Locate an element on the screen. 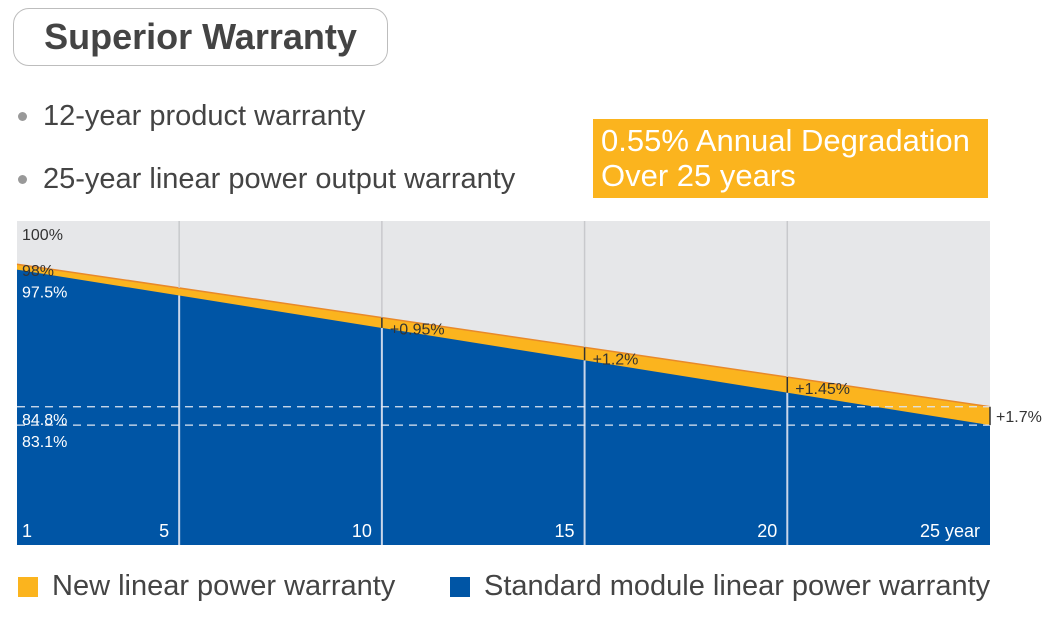  legend-item-new: New linear power warranty is located at coordinates (206, 586).